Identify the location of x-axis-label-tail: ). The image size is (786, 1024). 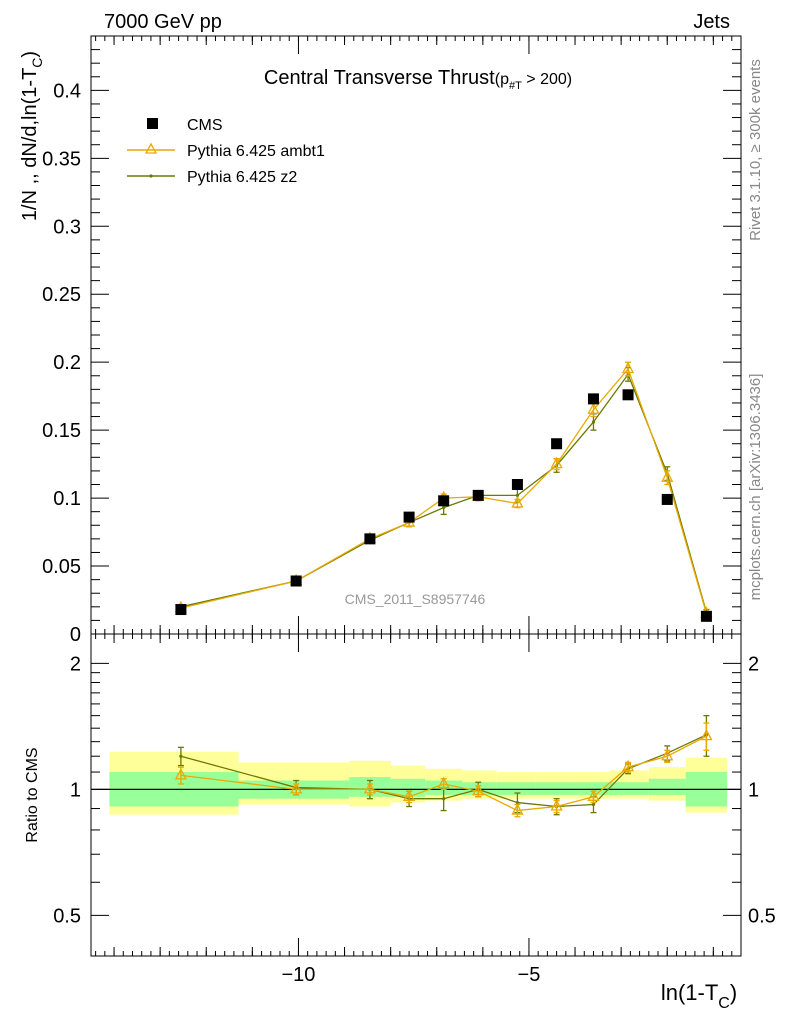
(733, 992).